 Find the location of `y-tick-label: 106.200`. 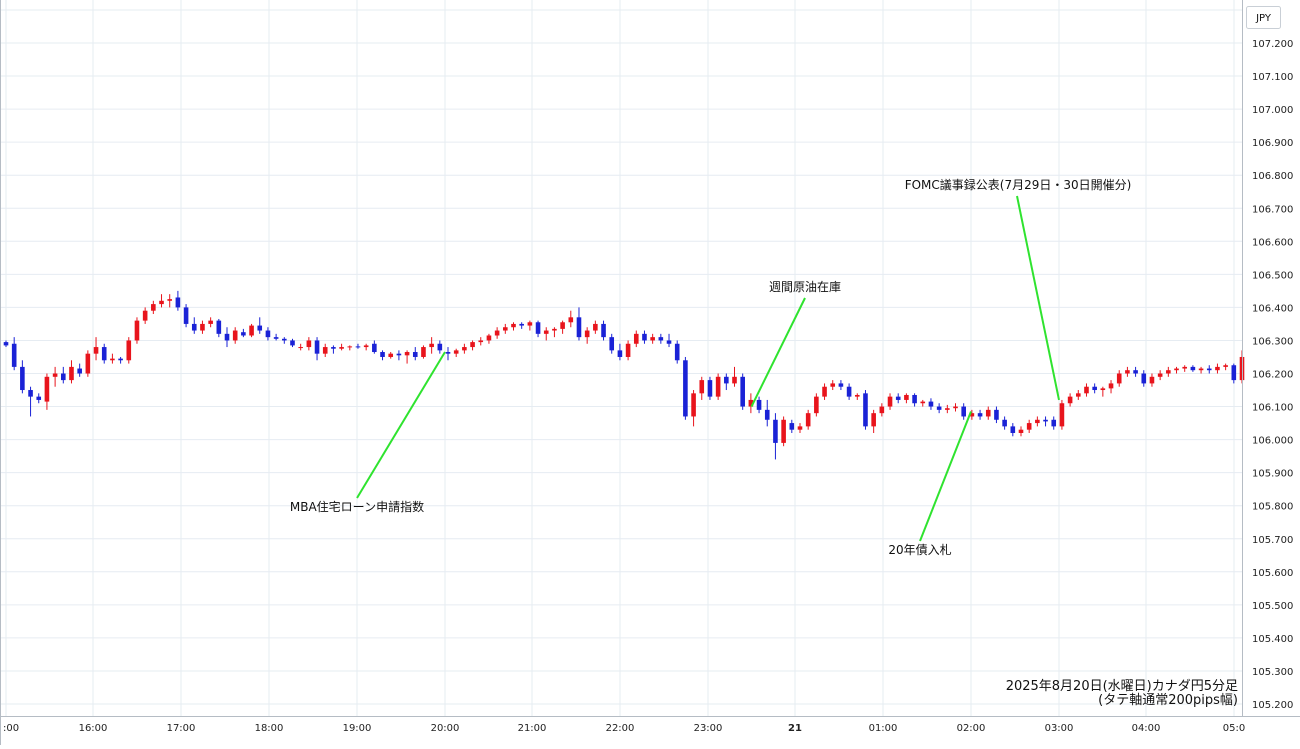

y-tick-label: 106.200 is located at coordinates (1272, 375).